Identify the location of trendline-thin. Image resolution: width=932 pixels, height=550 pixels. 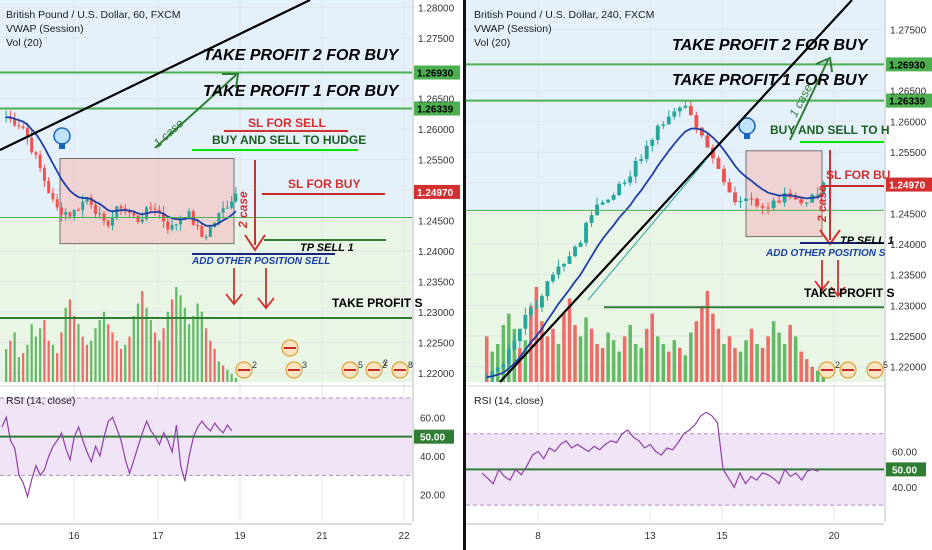
(647, 230).